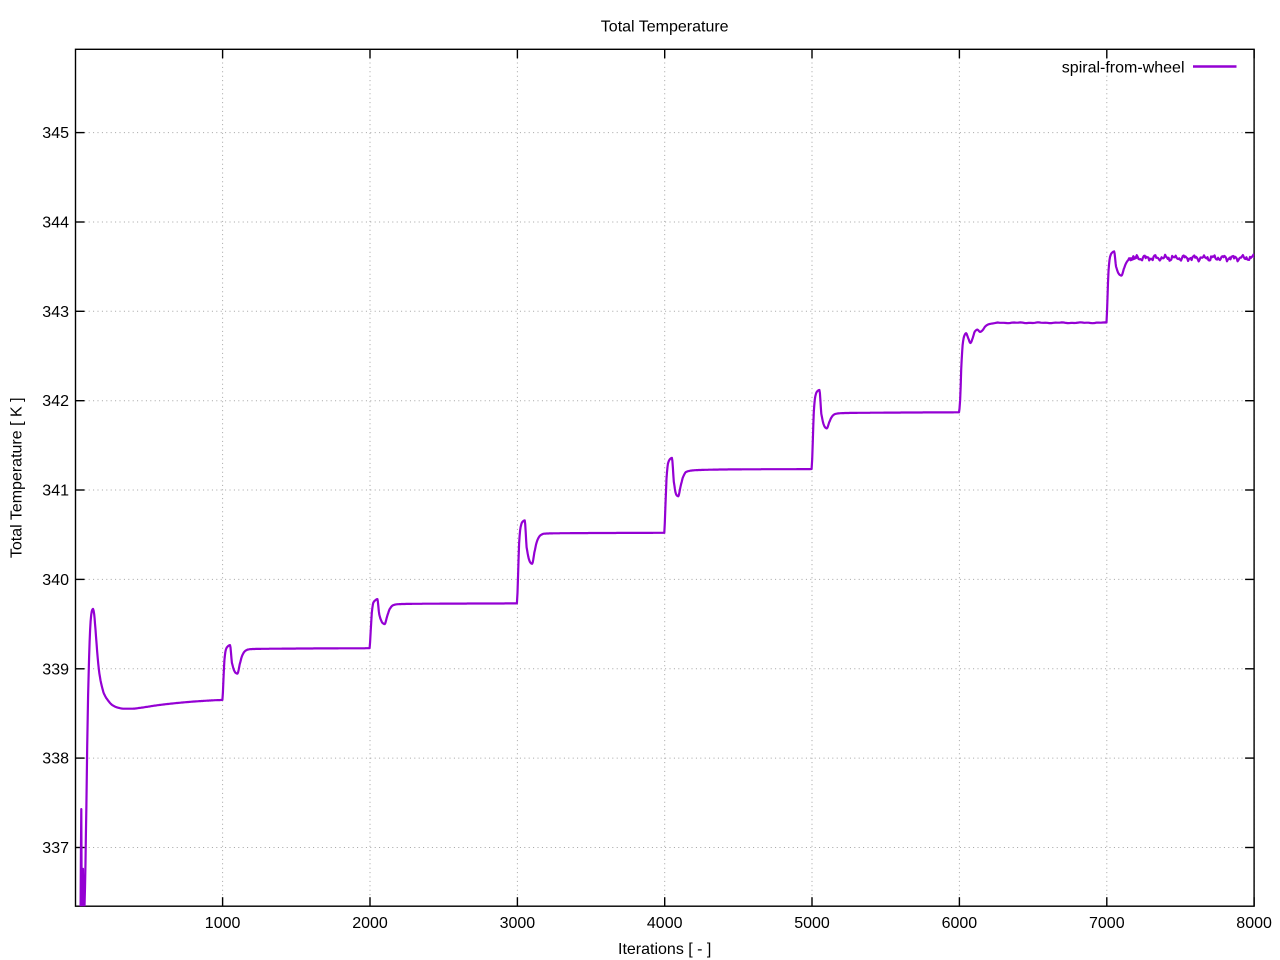 The height and width of the screenshot is (960, 1280). What do you see at coordinates (55, 759) in the screenshot?
I see `svg-text: 338` at bounding box center [55, 759].